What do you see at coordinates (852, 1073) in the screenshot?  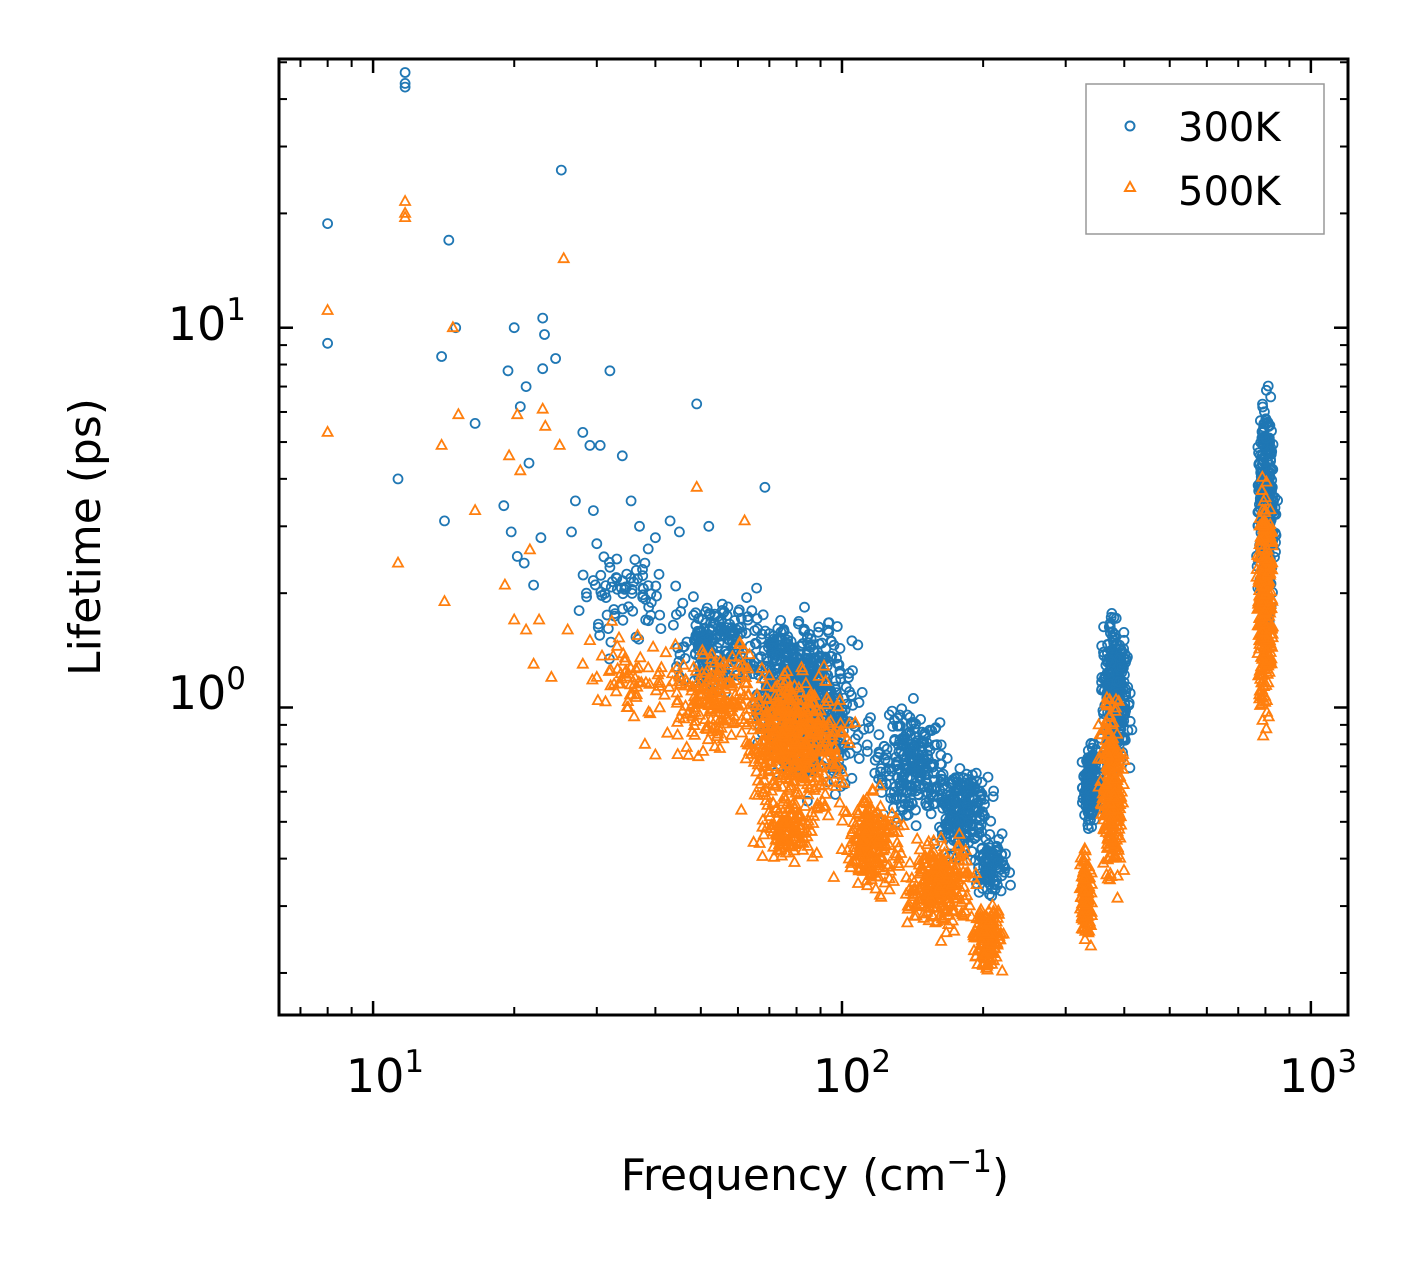 I see `x-tick-label-100: 102` at bounding box center [852, 1073].